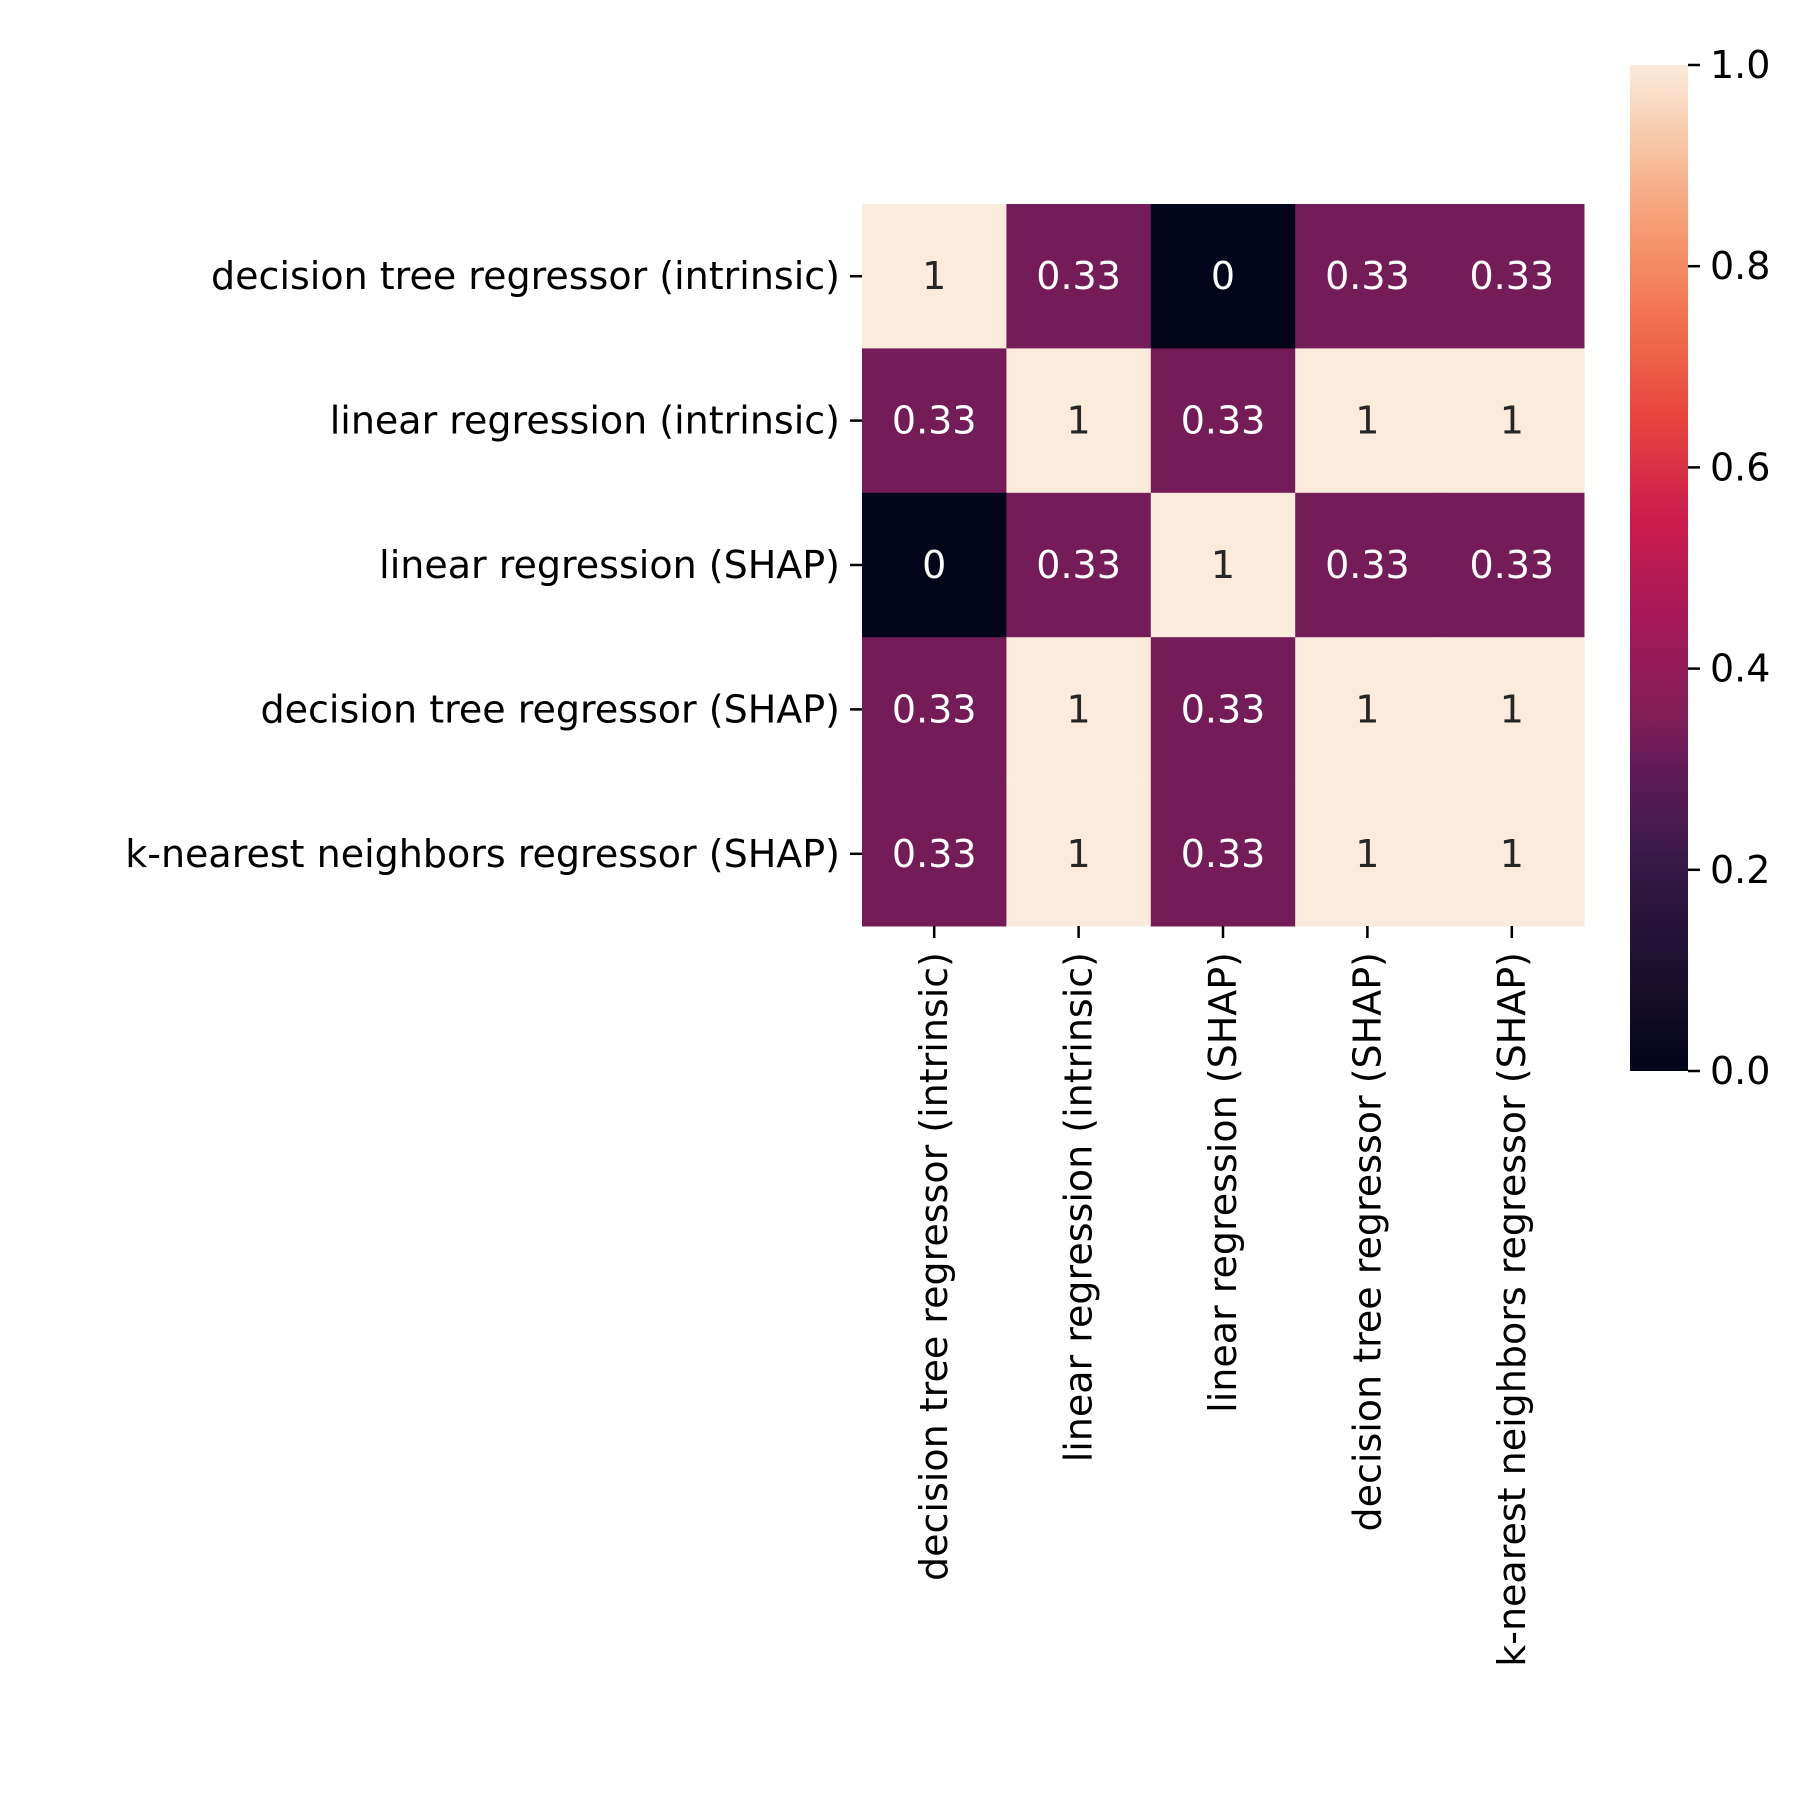 This screenshot has width=1800, height=1800. I want to click on colorbar-tick-label: 0.0, so click(1740, 1071).